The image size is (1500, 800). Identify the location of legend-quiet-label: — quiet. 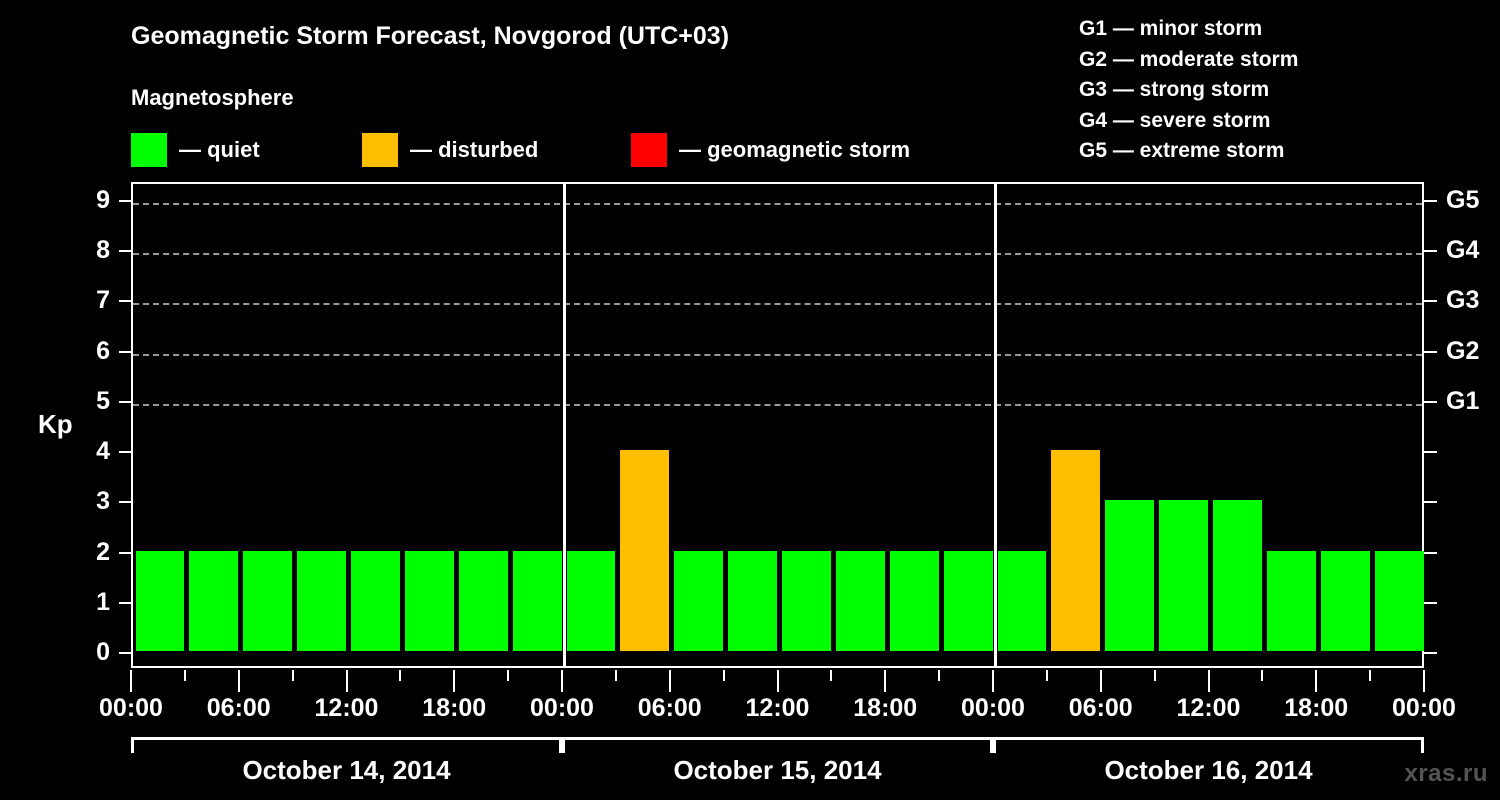
(219, 149).